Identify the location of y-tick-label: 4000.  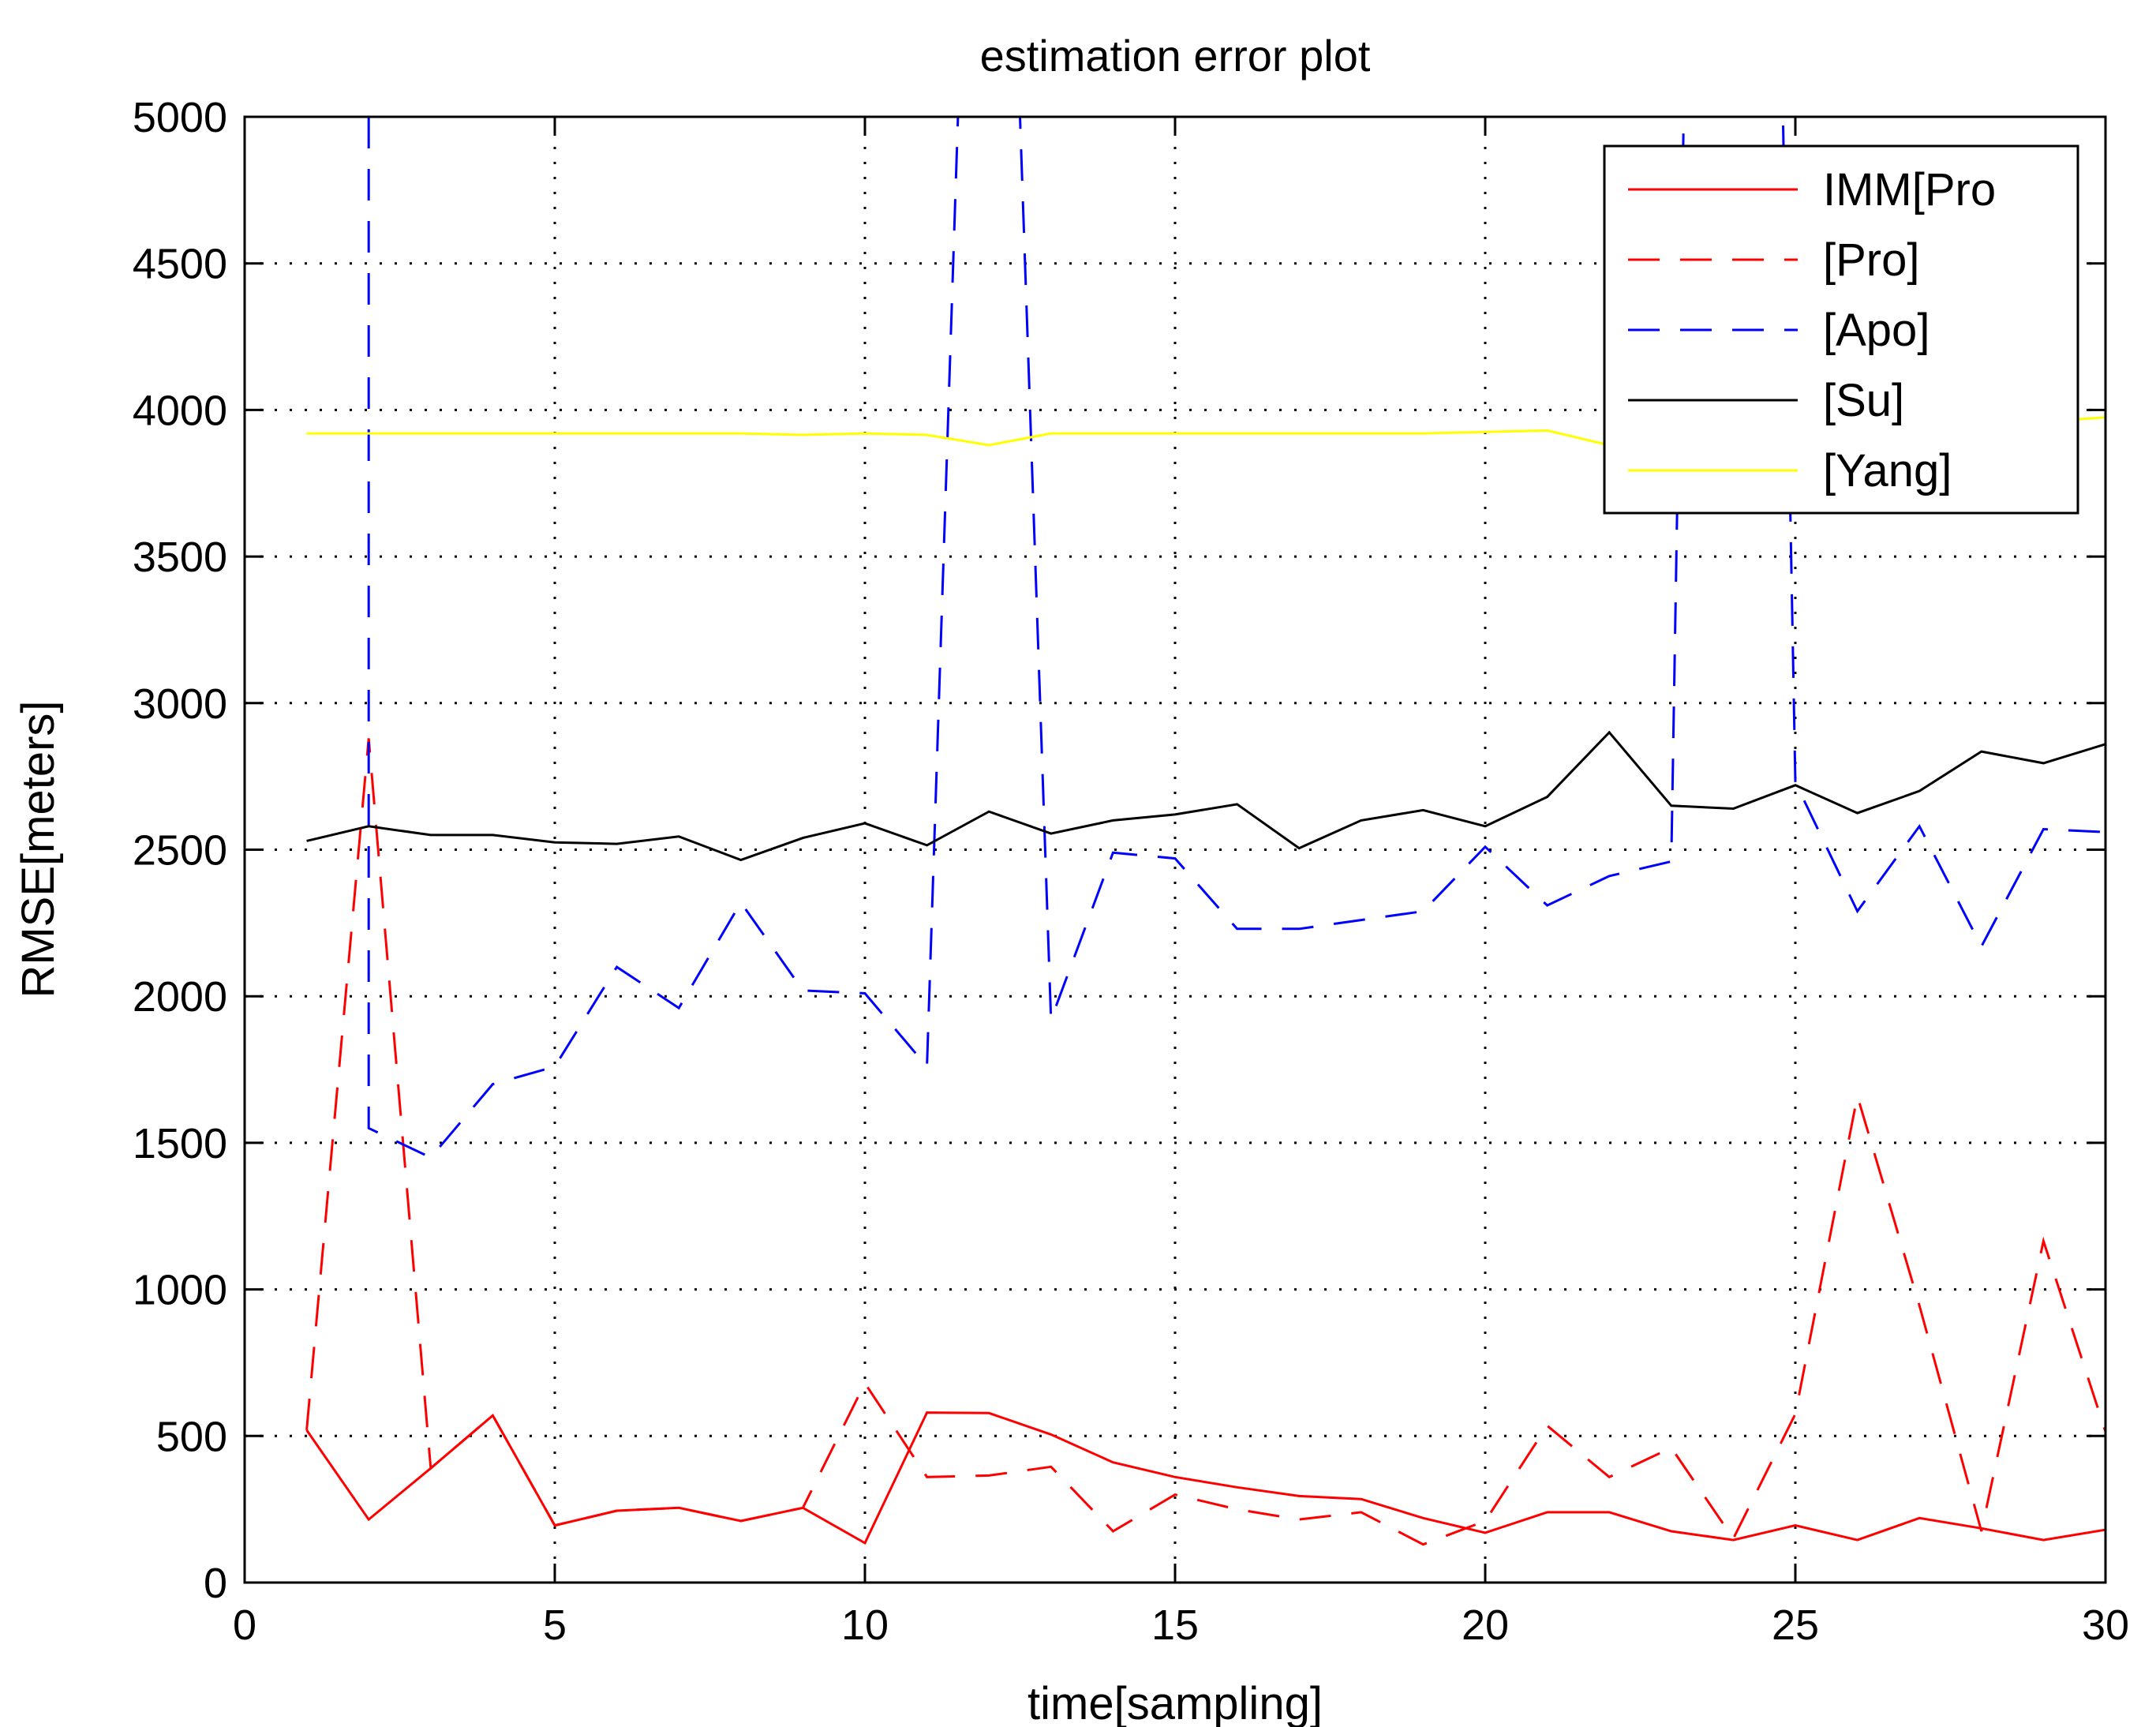
(180, 410).